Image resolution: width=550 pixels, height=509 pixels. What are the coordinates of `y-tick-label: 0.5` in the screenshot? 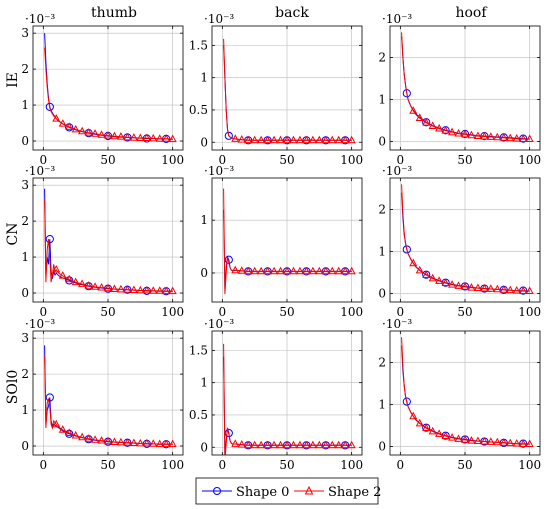 It's located at (198, 110).